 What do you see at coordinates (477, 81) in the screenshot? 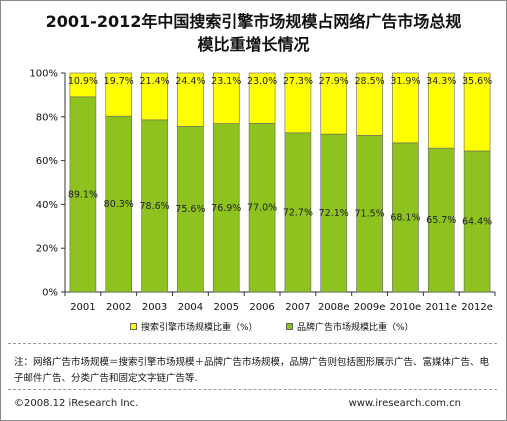
I see `data-label-search: 35.6%` at bounding box center [477, 81].